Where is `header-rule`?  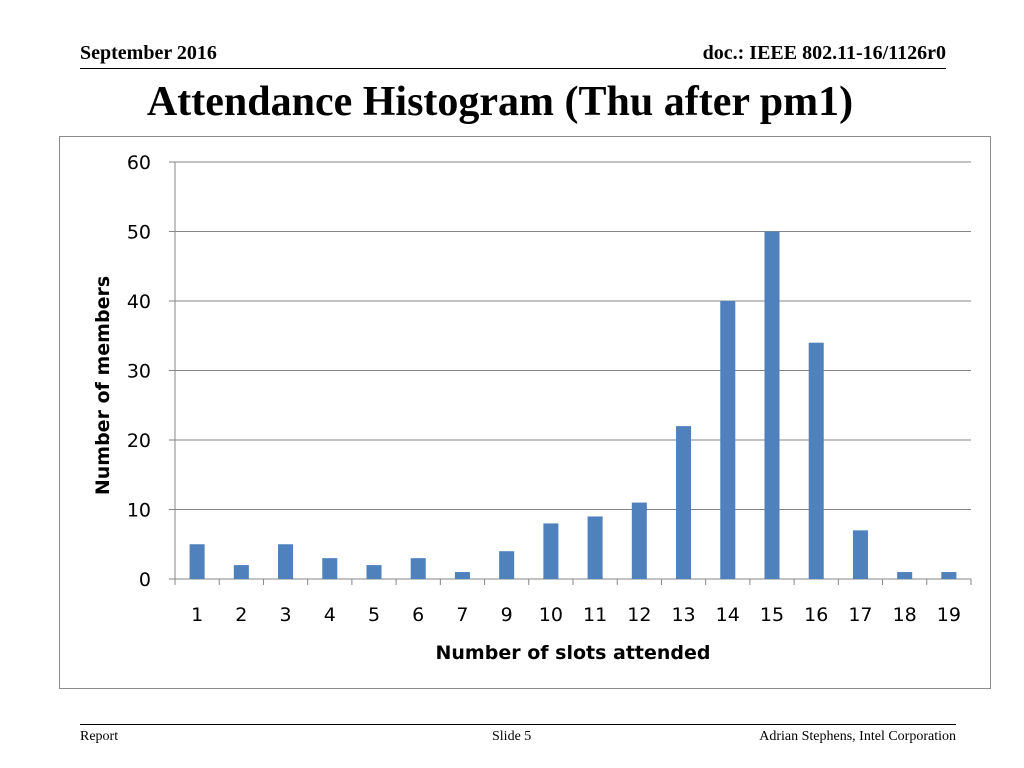
header-rule is located at coordinates (513, 68).